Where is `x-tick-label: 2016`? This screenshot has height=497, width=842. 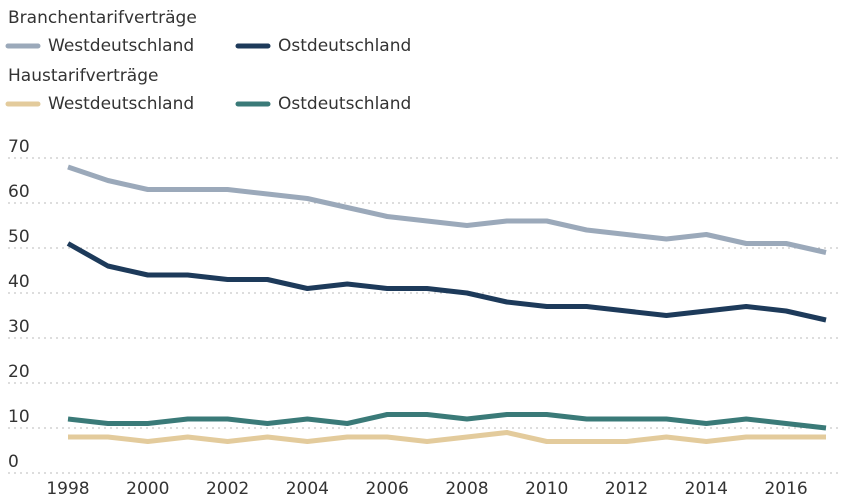
x-tick-label: 2016 is located at coordinates (785, 488).